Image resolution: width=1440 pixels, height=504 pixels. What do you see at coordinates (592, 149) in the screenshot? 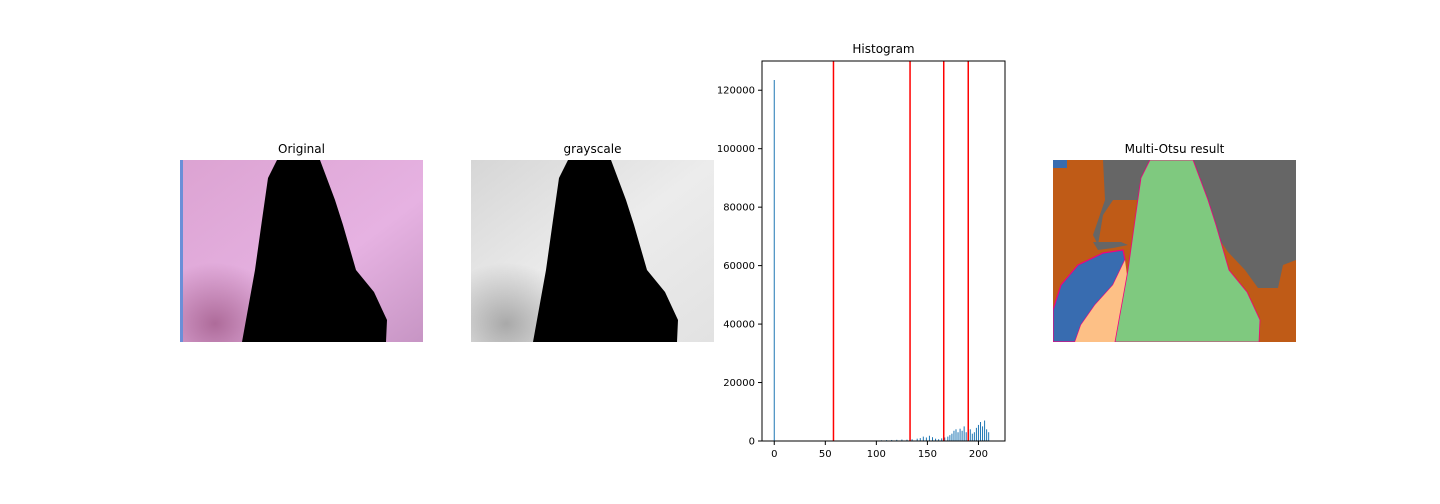
I see `grayscale-title: grayscale` at bounding box center [592, 149].